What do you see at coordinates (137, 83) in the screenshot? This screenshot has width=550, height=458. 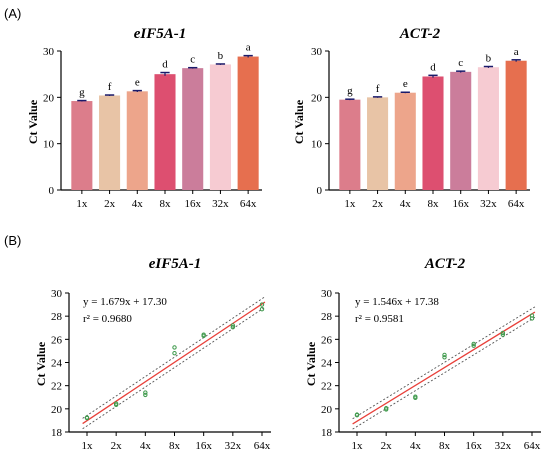 I see `significance-letter: e` at bounding box center [137, 83].